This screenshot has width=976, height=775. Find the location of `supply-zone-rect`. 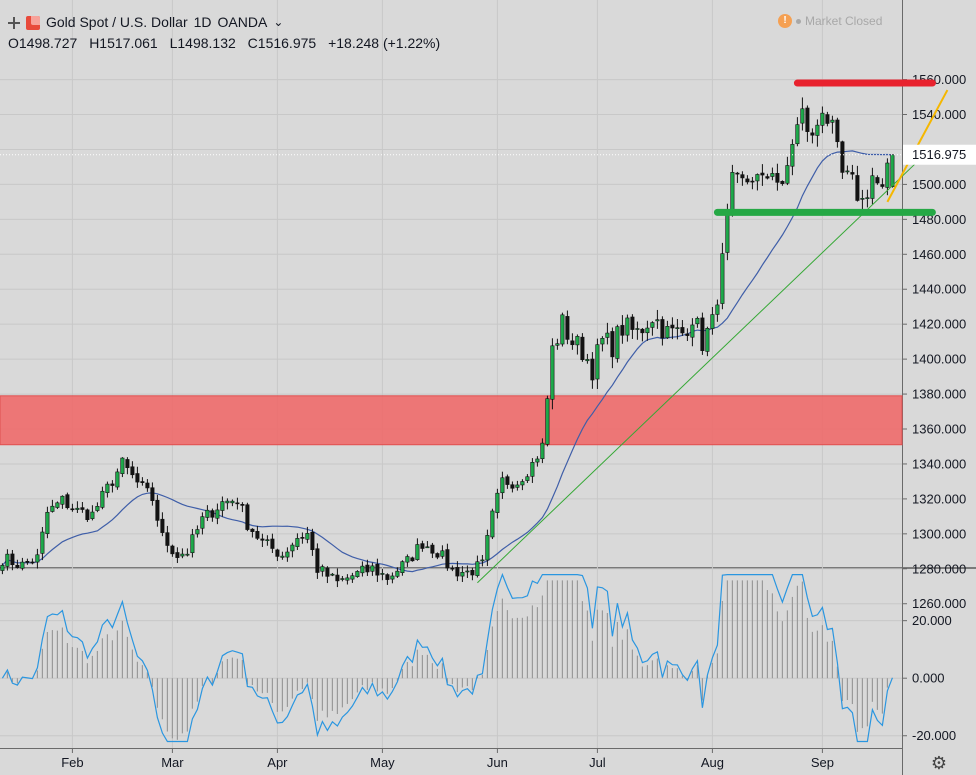

supply-zone-rect is located at coordinates (451, 420).